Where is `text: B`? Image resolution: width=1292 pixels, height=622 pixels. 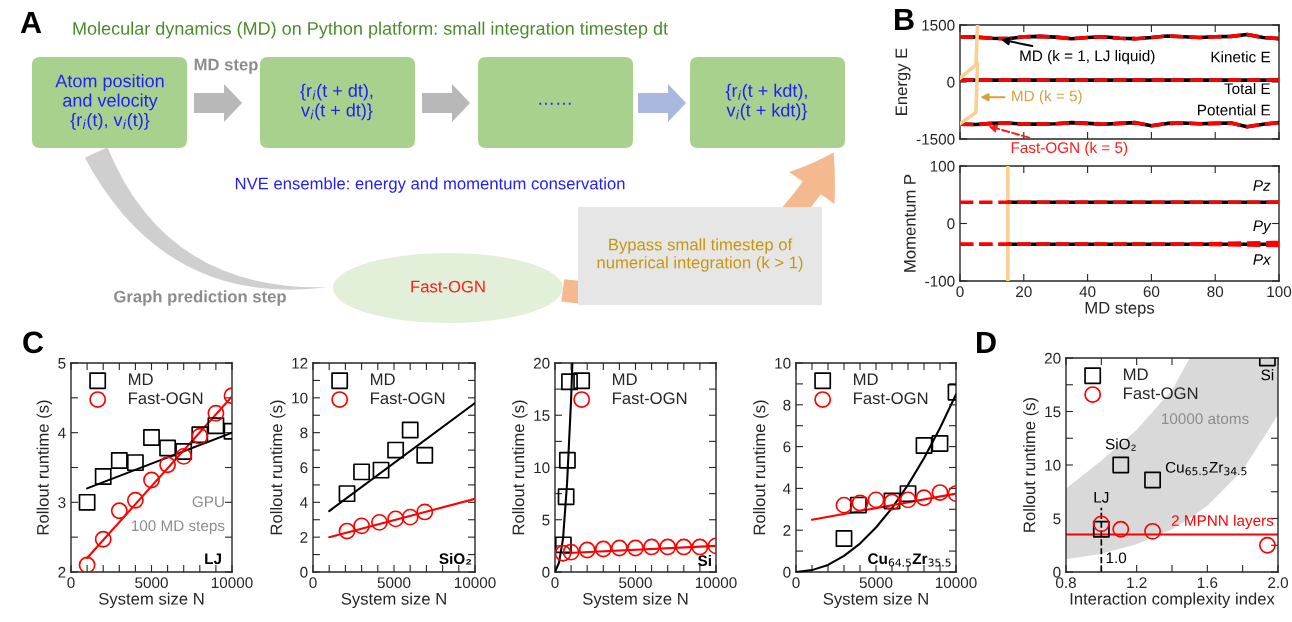 text: B is located at coordinates (904, 19).